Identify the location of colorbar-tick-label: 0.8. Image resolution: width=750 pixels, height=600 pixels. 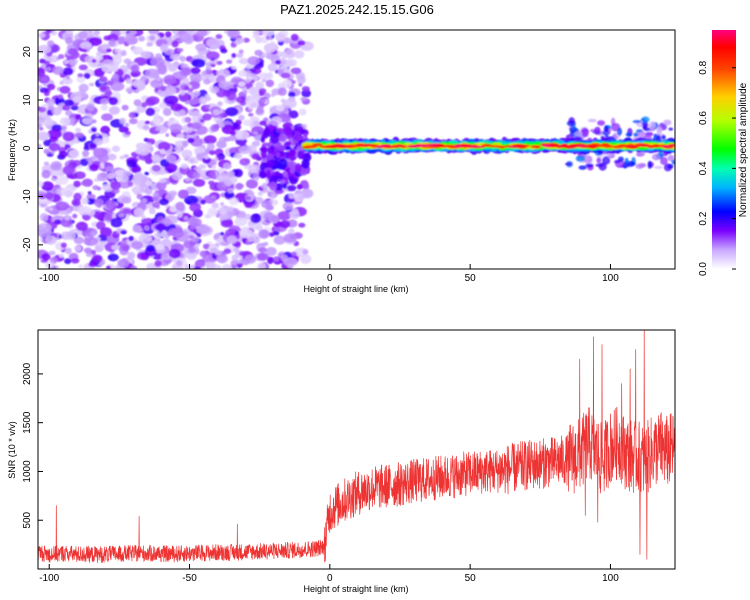
(703, 67).